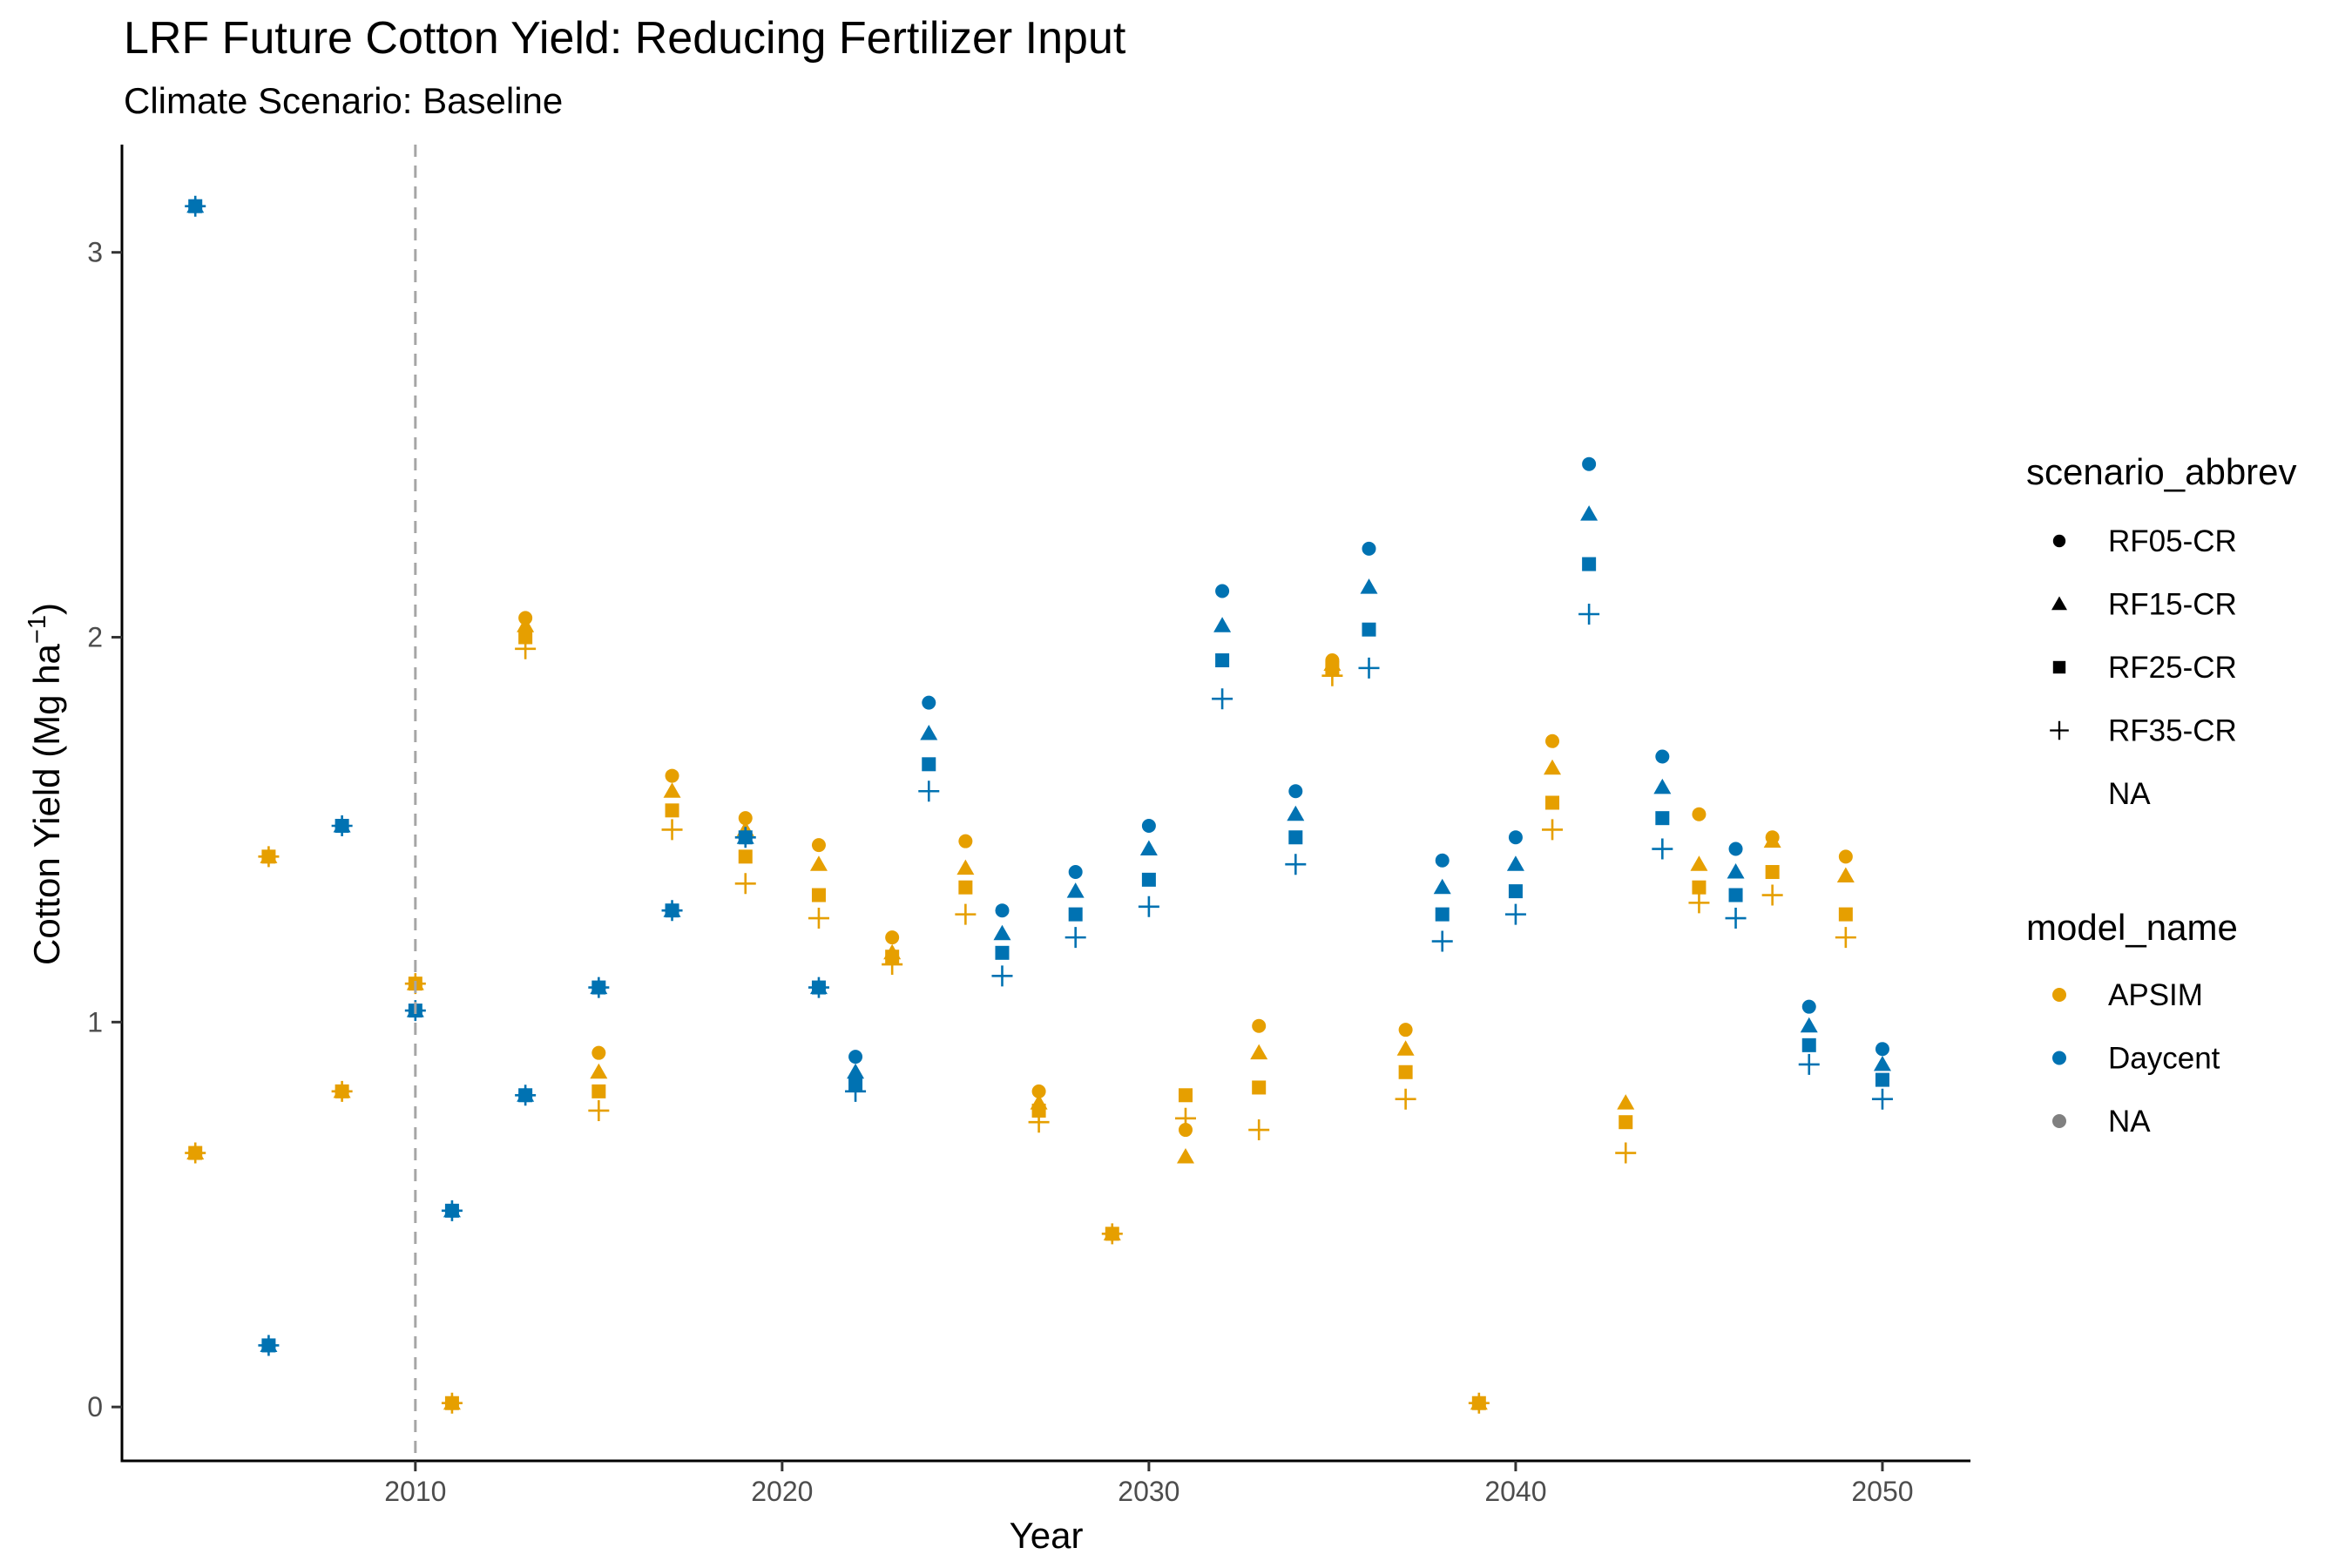 The height and width of the screenshot is (1568, 2352). Describe the element at coordinates (1882, 1491) in the screenshot. I see `x-tick-label: 2050` at that location.